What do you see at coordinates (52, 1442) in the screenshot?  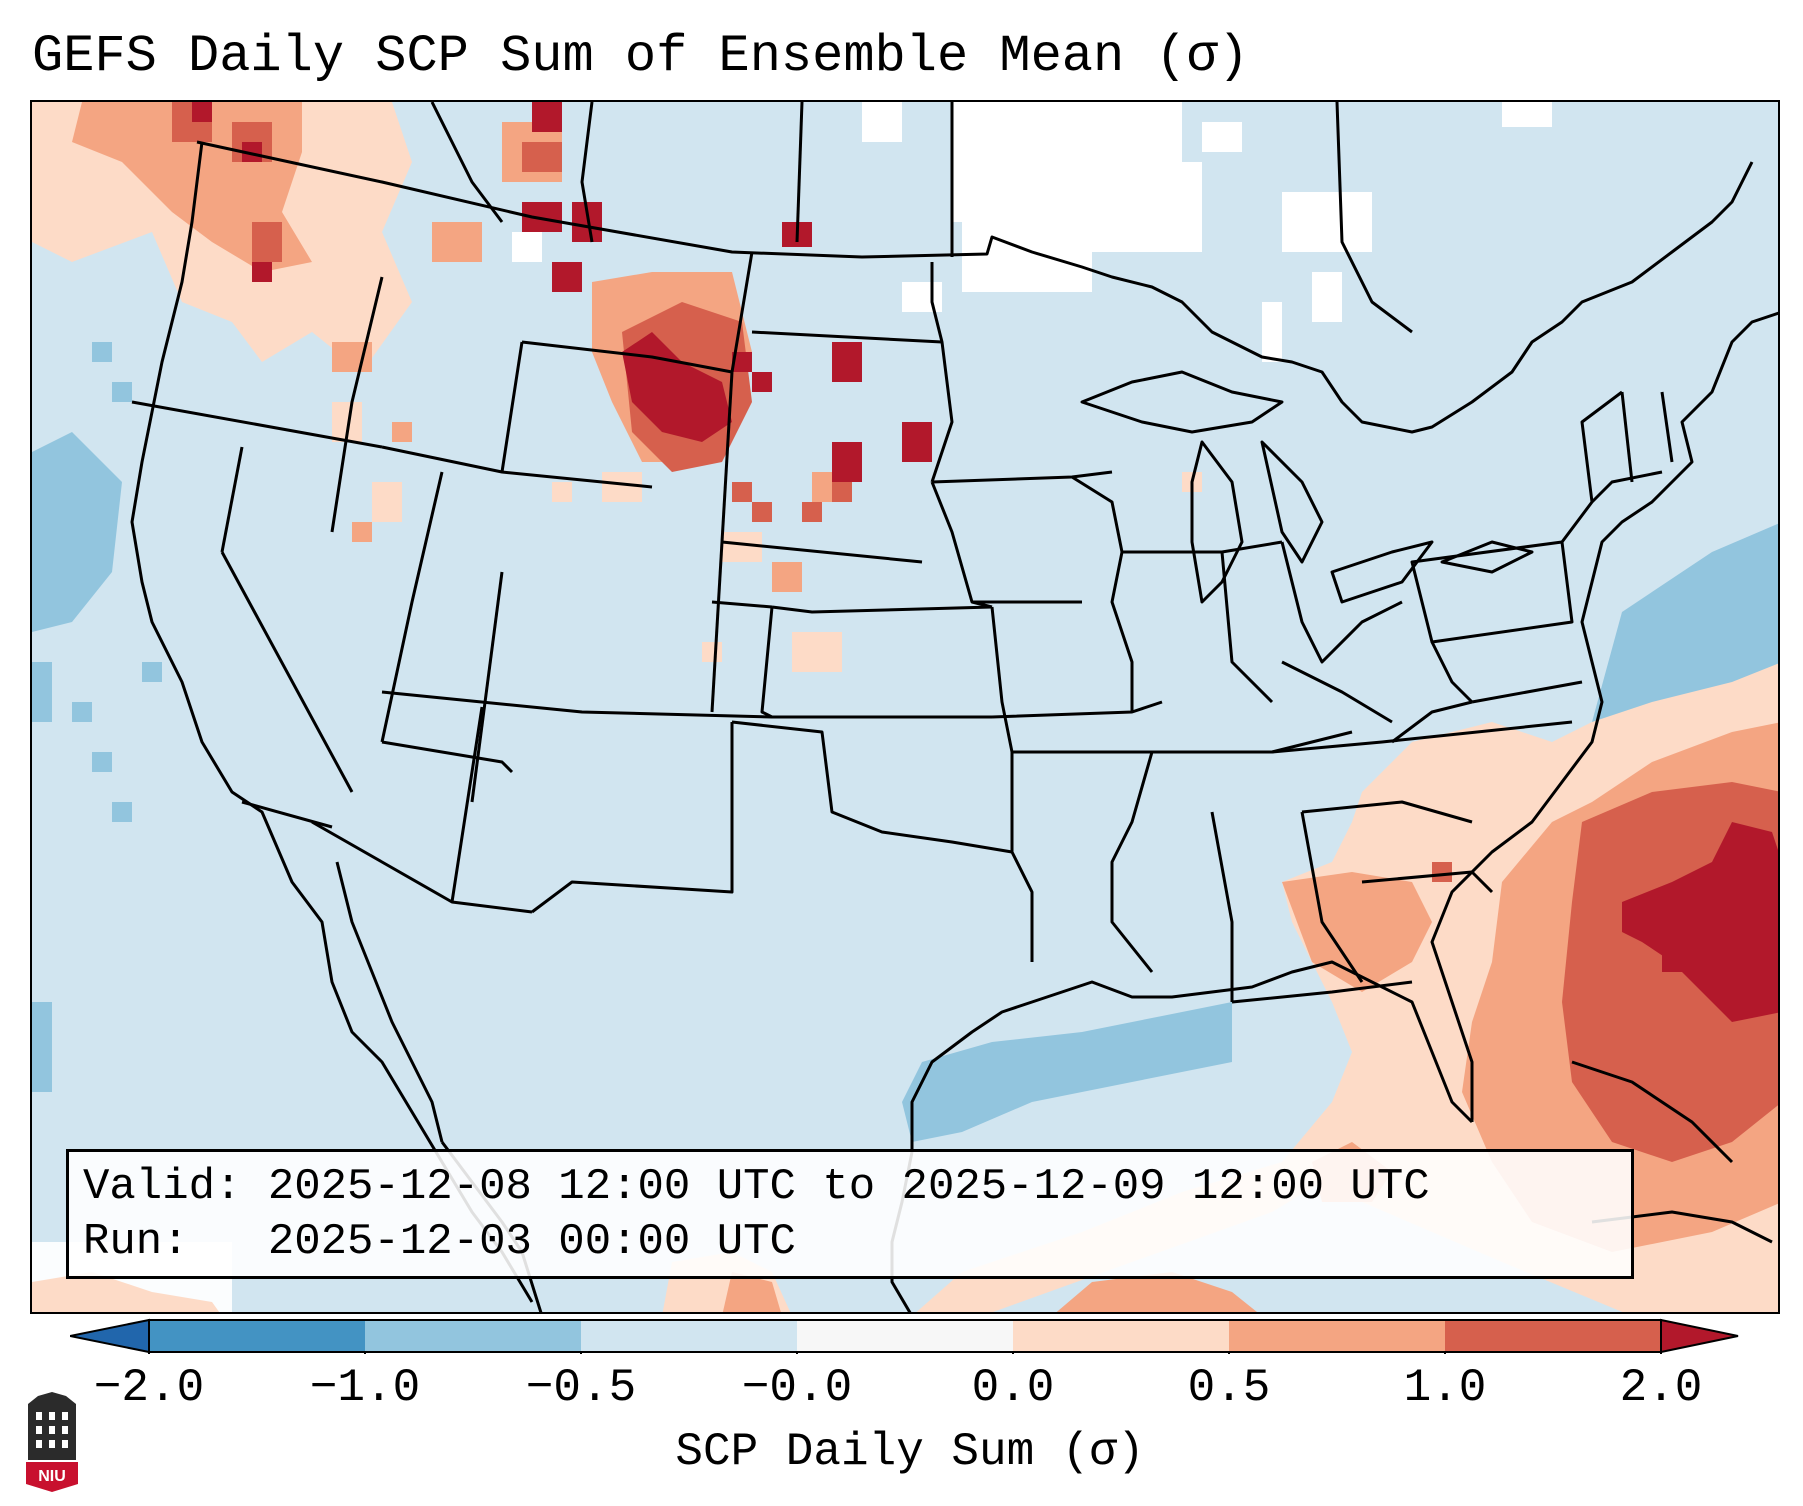 I see `niu-logo: NIU` at bounding box center [52, 1442].